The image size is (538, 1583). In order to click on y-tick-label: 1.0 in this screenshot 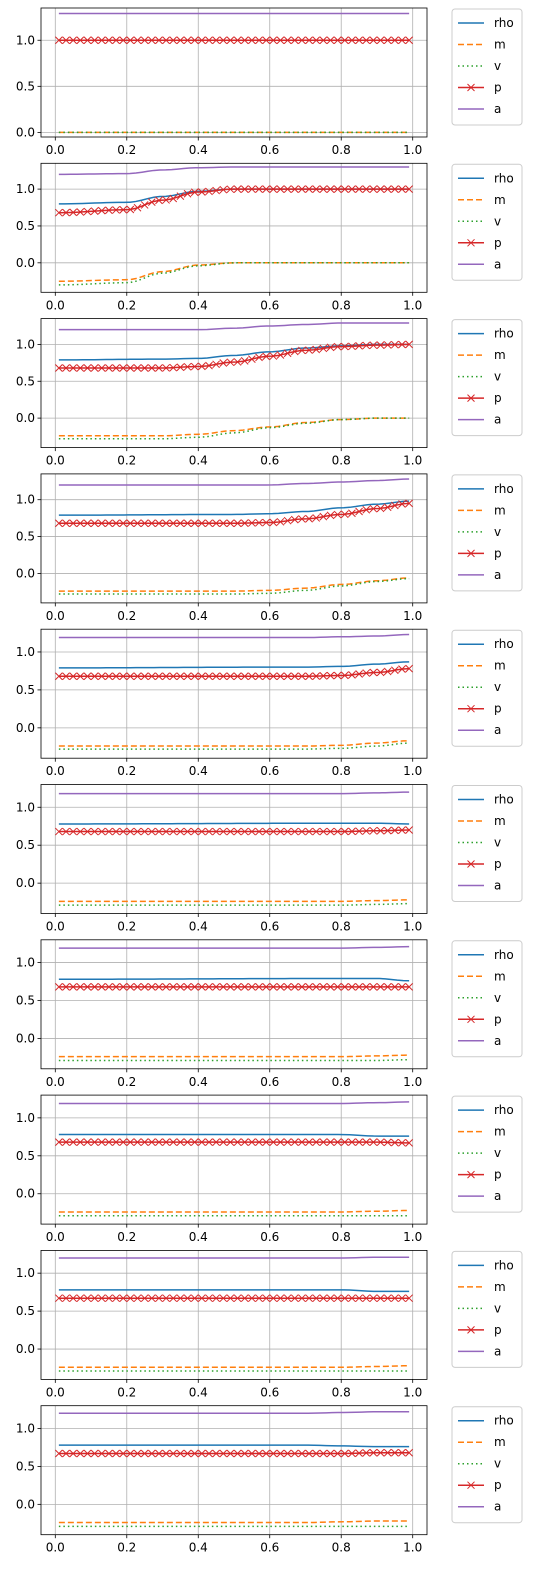, I will do `click(25, 807)`.